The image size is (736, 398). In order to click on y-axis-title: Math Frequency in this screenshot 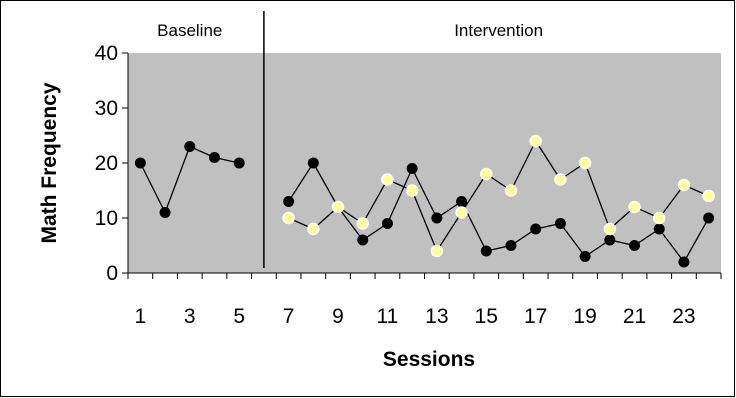, I will do `click(49, 162)`.